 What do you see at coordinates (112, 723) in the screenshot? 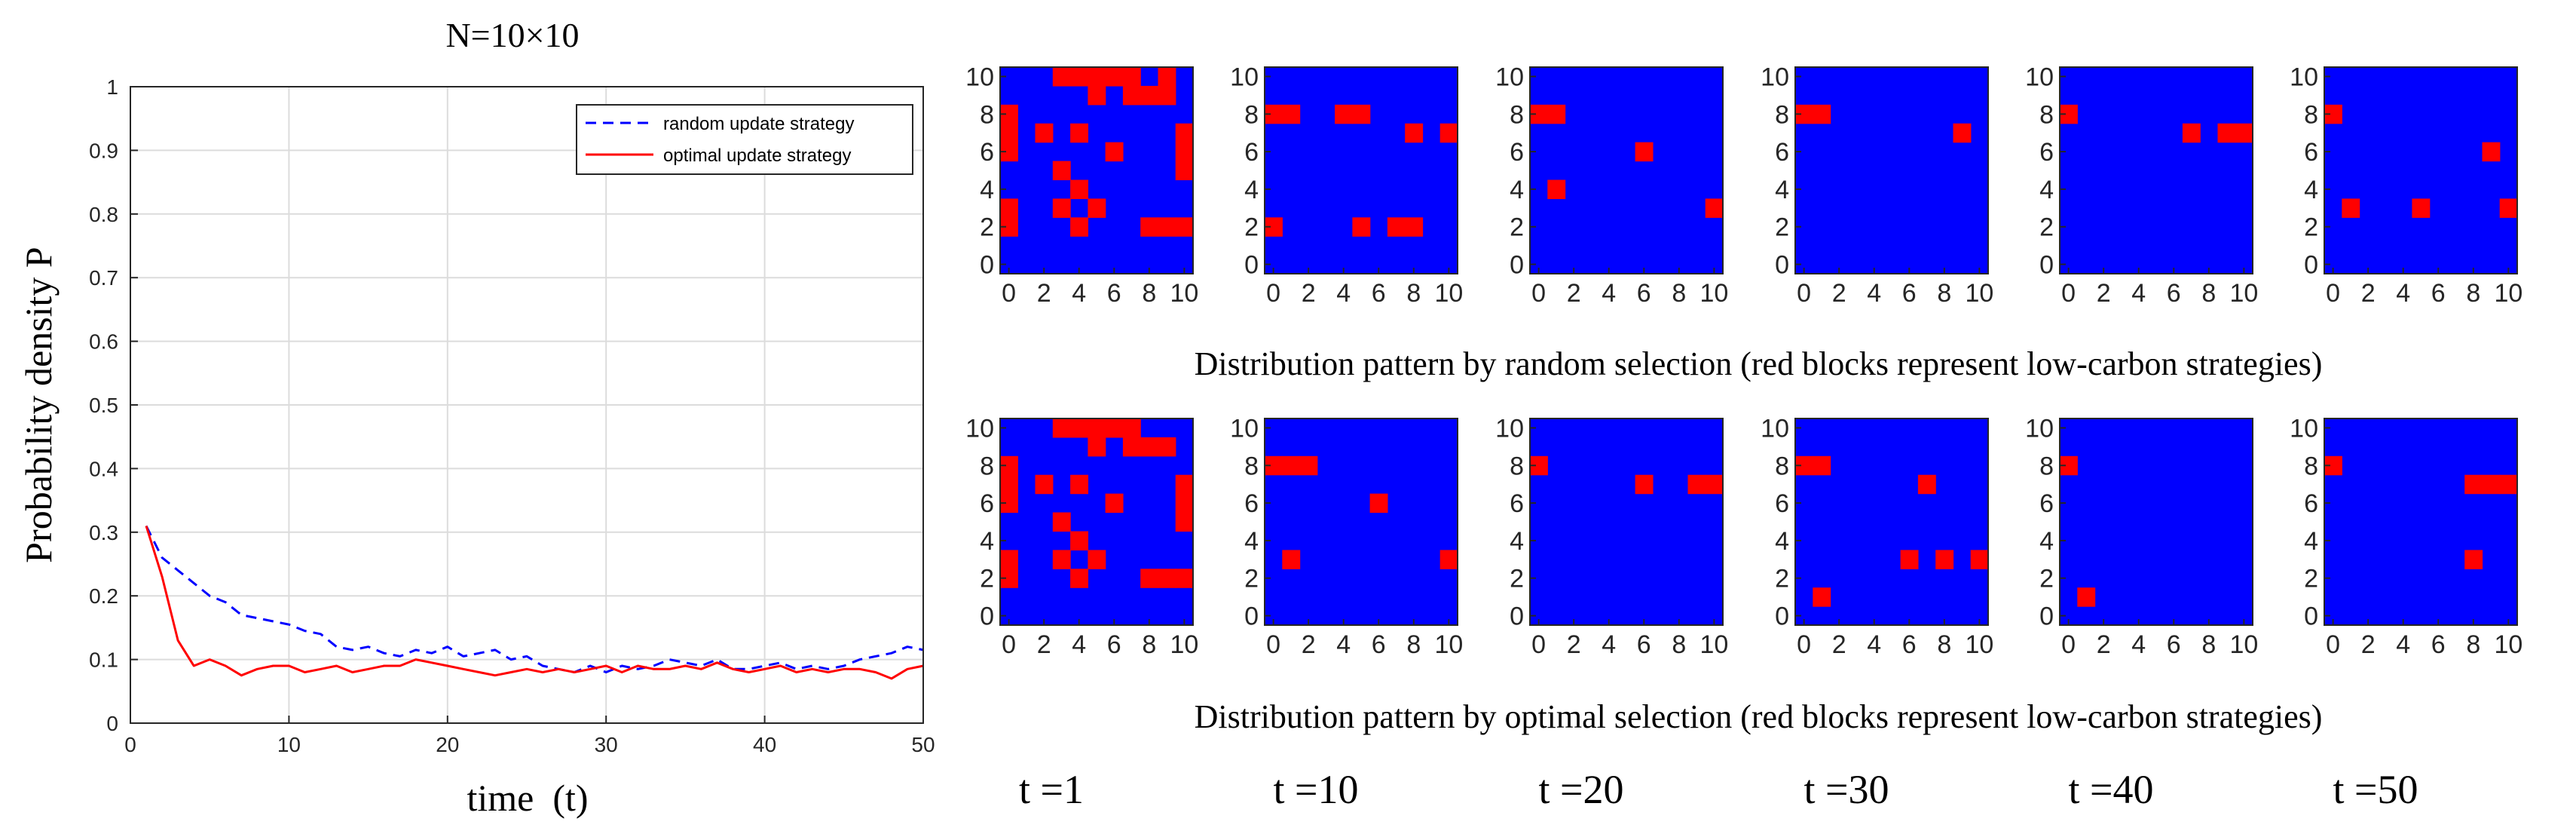
I see `y-tick-label: 0` at bounding box center [112, 723].